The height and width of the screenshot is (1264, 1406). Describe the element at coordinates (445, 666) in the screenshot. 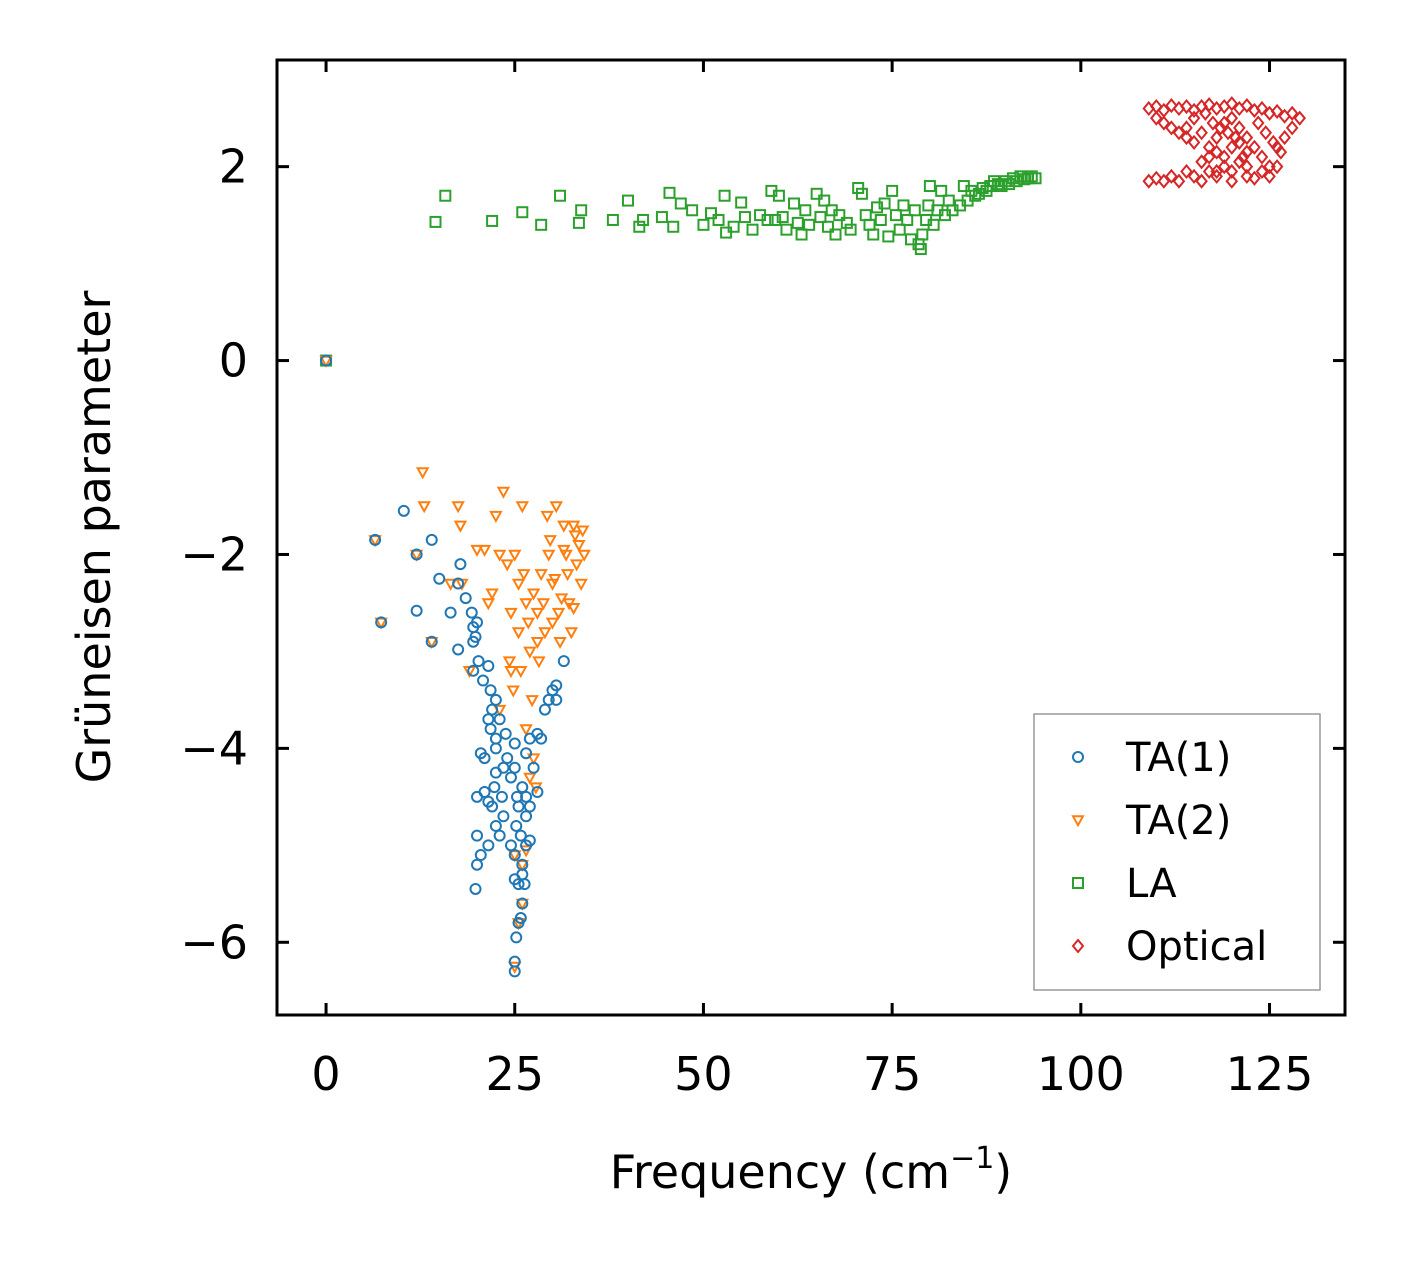

I see `series-ta-1-` at that location.